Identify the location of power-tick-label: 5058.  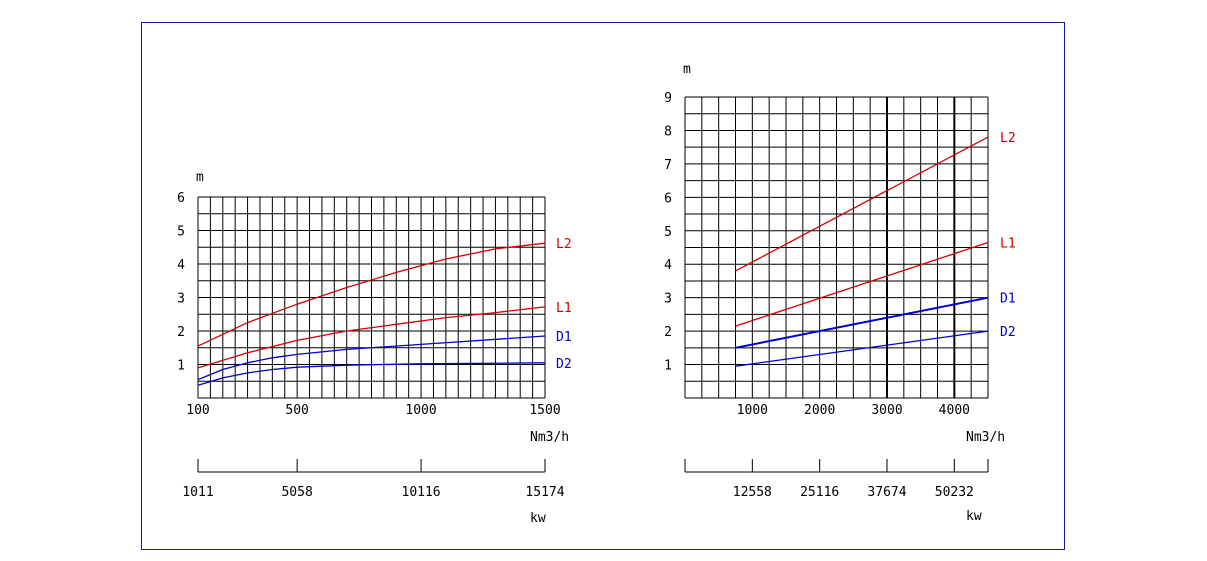
(296, 492).